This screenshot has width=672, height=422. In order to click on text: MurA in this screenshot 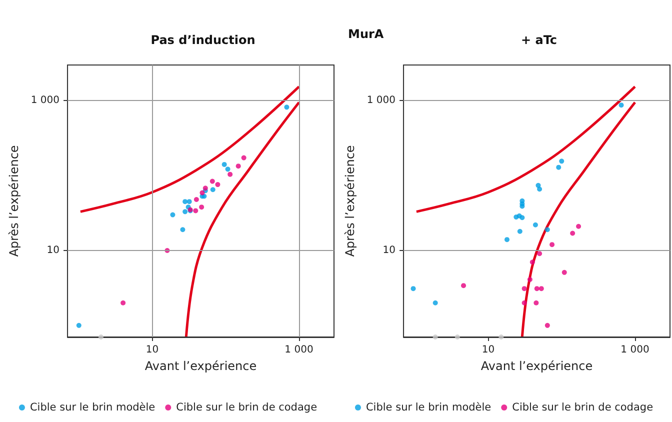, I will do `click(366, 34)`.